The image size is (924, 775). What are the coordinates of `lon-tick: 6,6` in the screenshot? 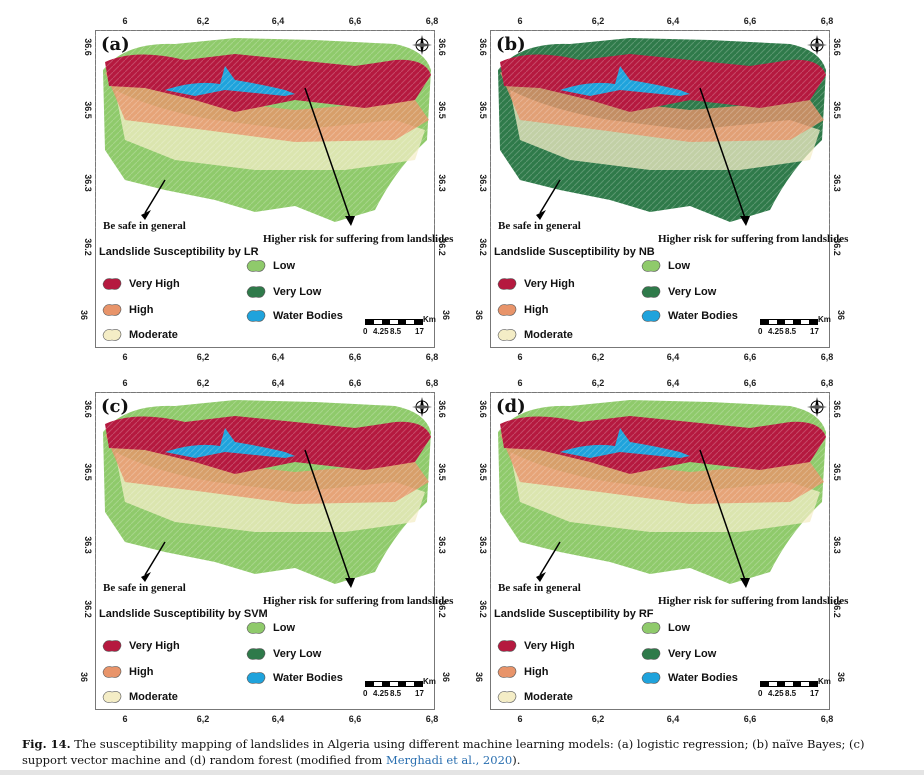 It's located at (355, 719).